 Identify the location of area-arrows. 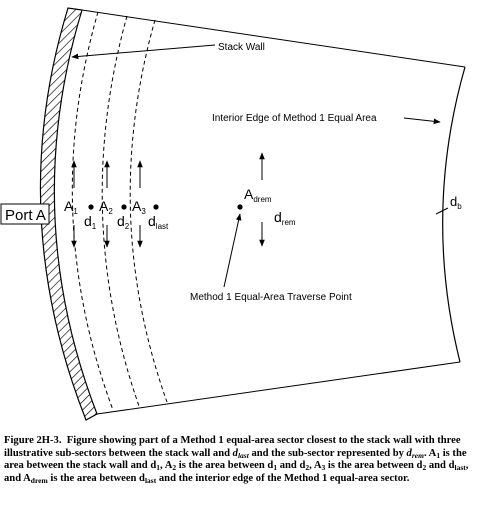
(168, 200).